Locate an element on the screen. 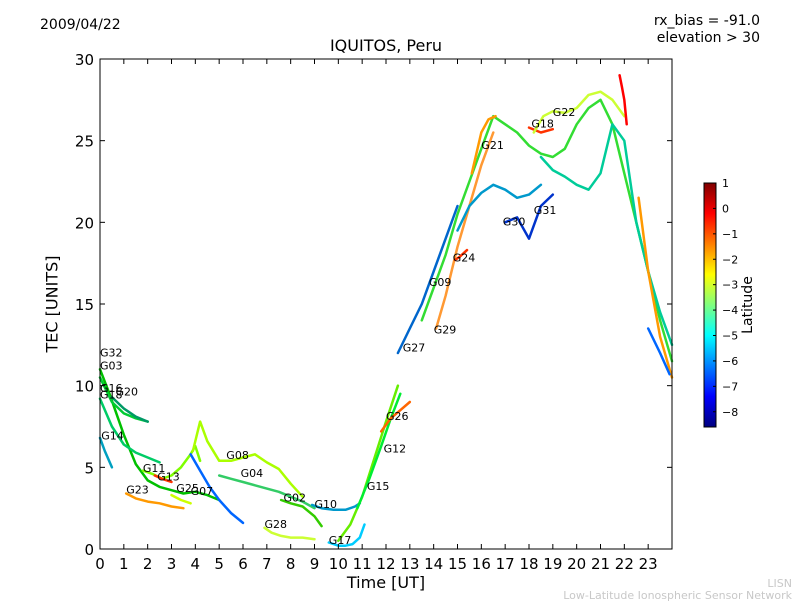 The height and width of the screenshot is (604, 800). series-label: G08 is located at coordinates (237, 455).